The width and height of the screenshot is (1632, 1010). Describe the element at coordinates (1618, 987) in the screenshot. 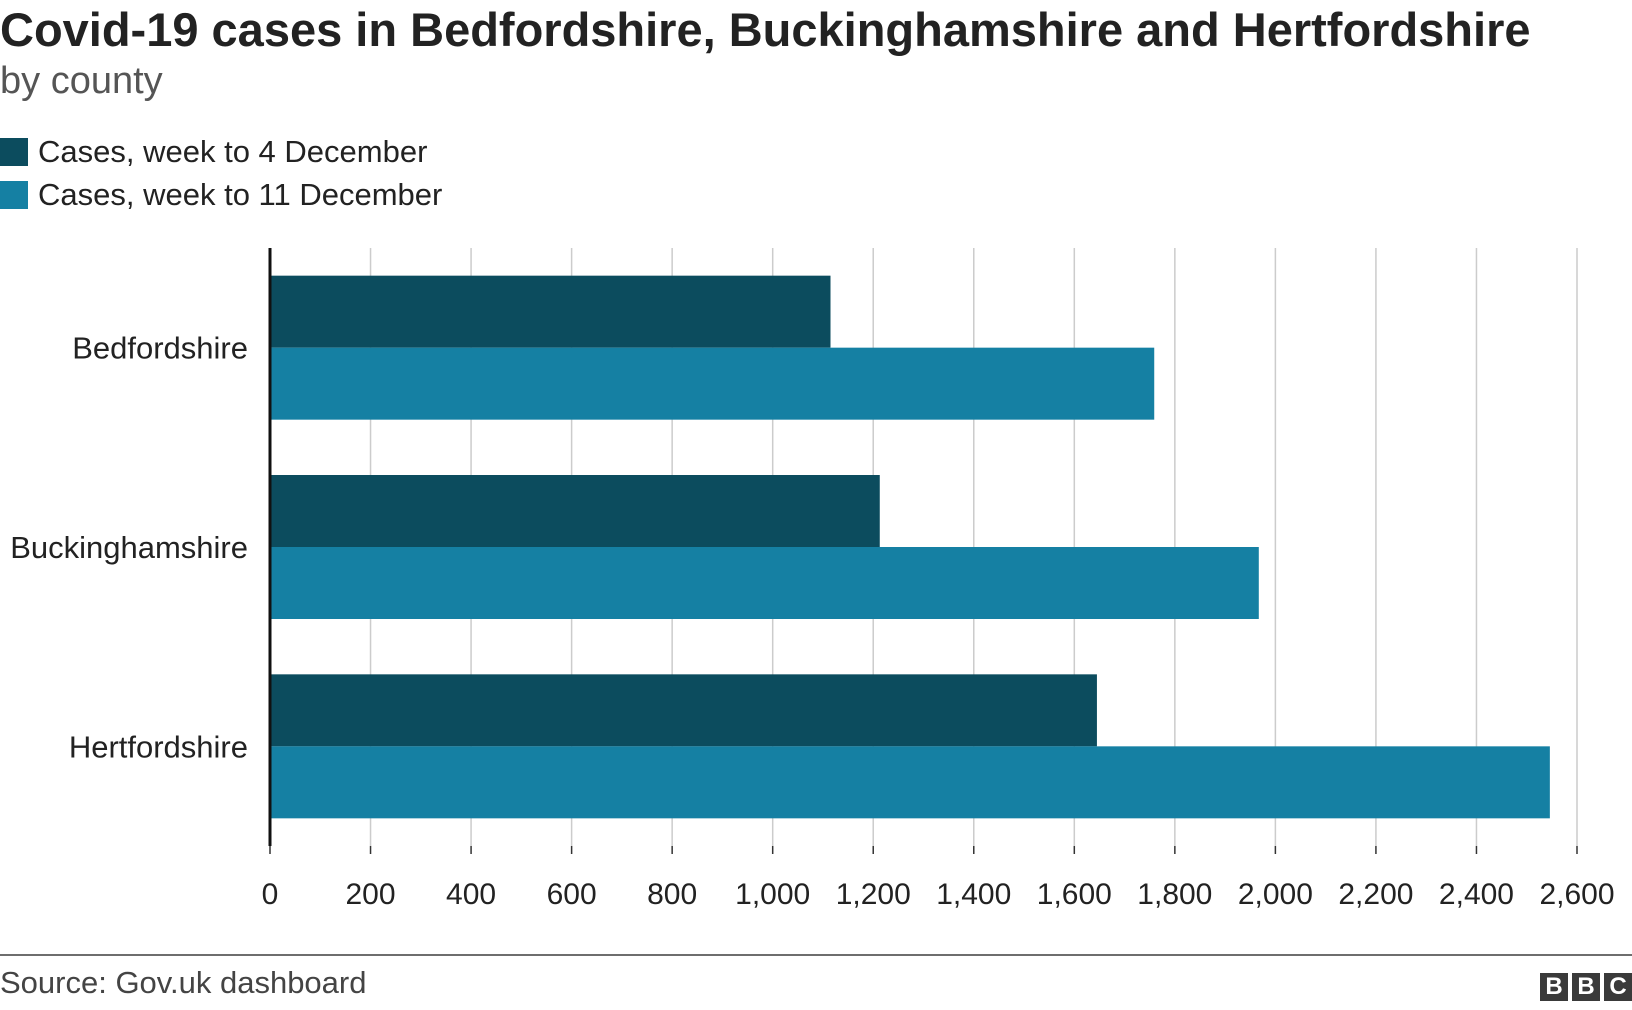

I see `bbc-logo-letter: C` at that location.